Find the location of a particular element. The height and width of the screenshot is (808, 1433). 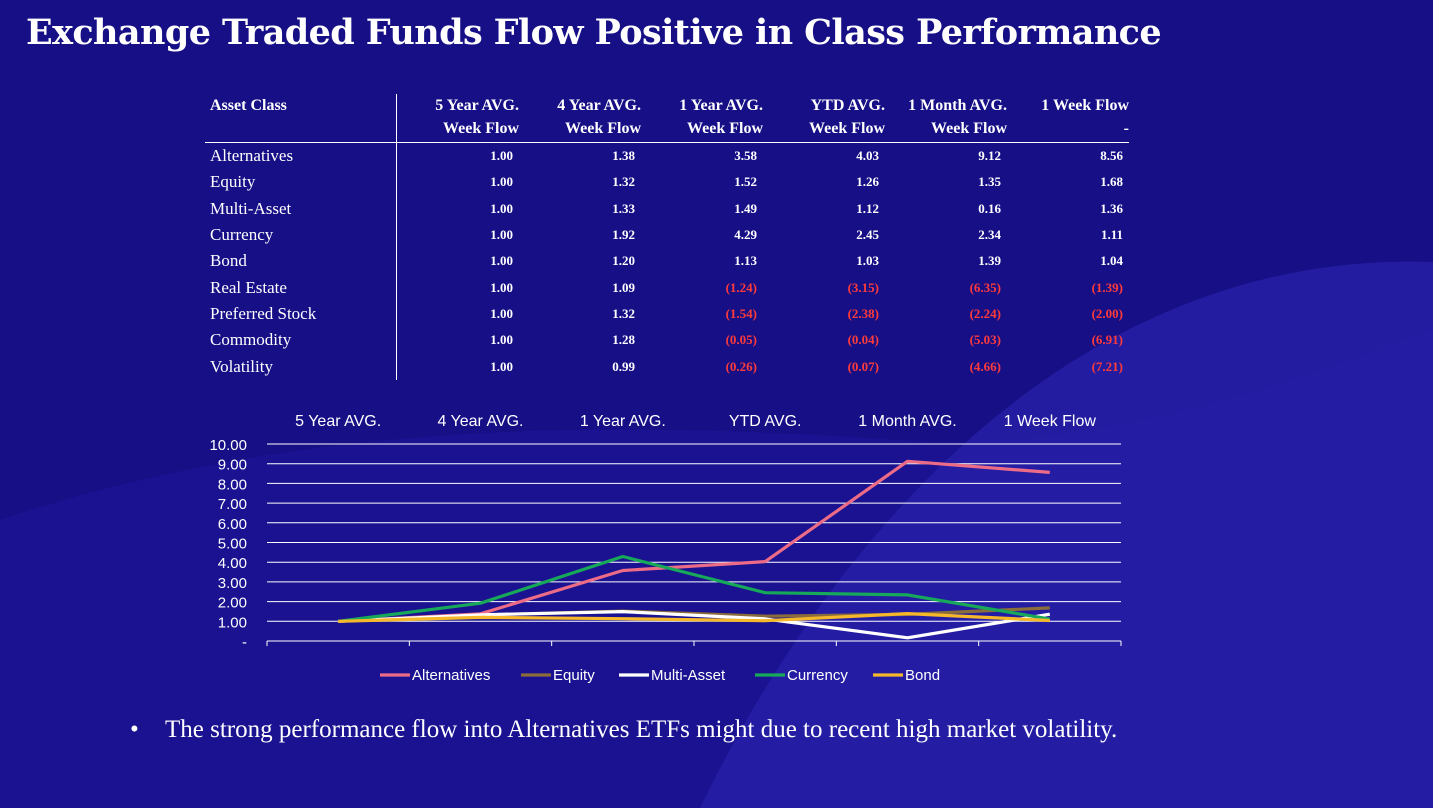

table-cell: 1.09 is located at coordinates (623, 287).